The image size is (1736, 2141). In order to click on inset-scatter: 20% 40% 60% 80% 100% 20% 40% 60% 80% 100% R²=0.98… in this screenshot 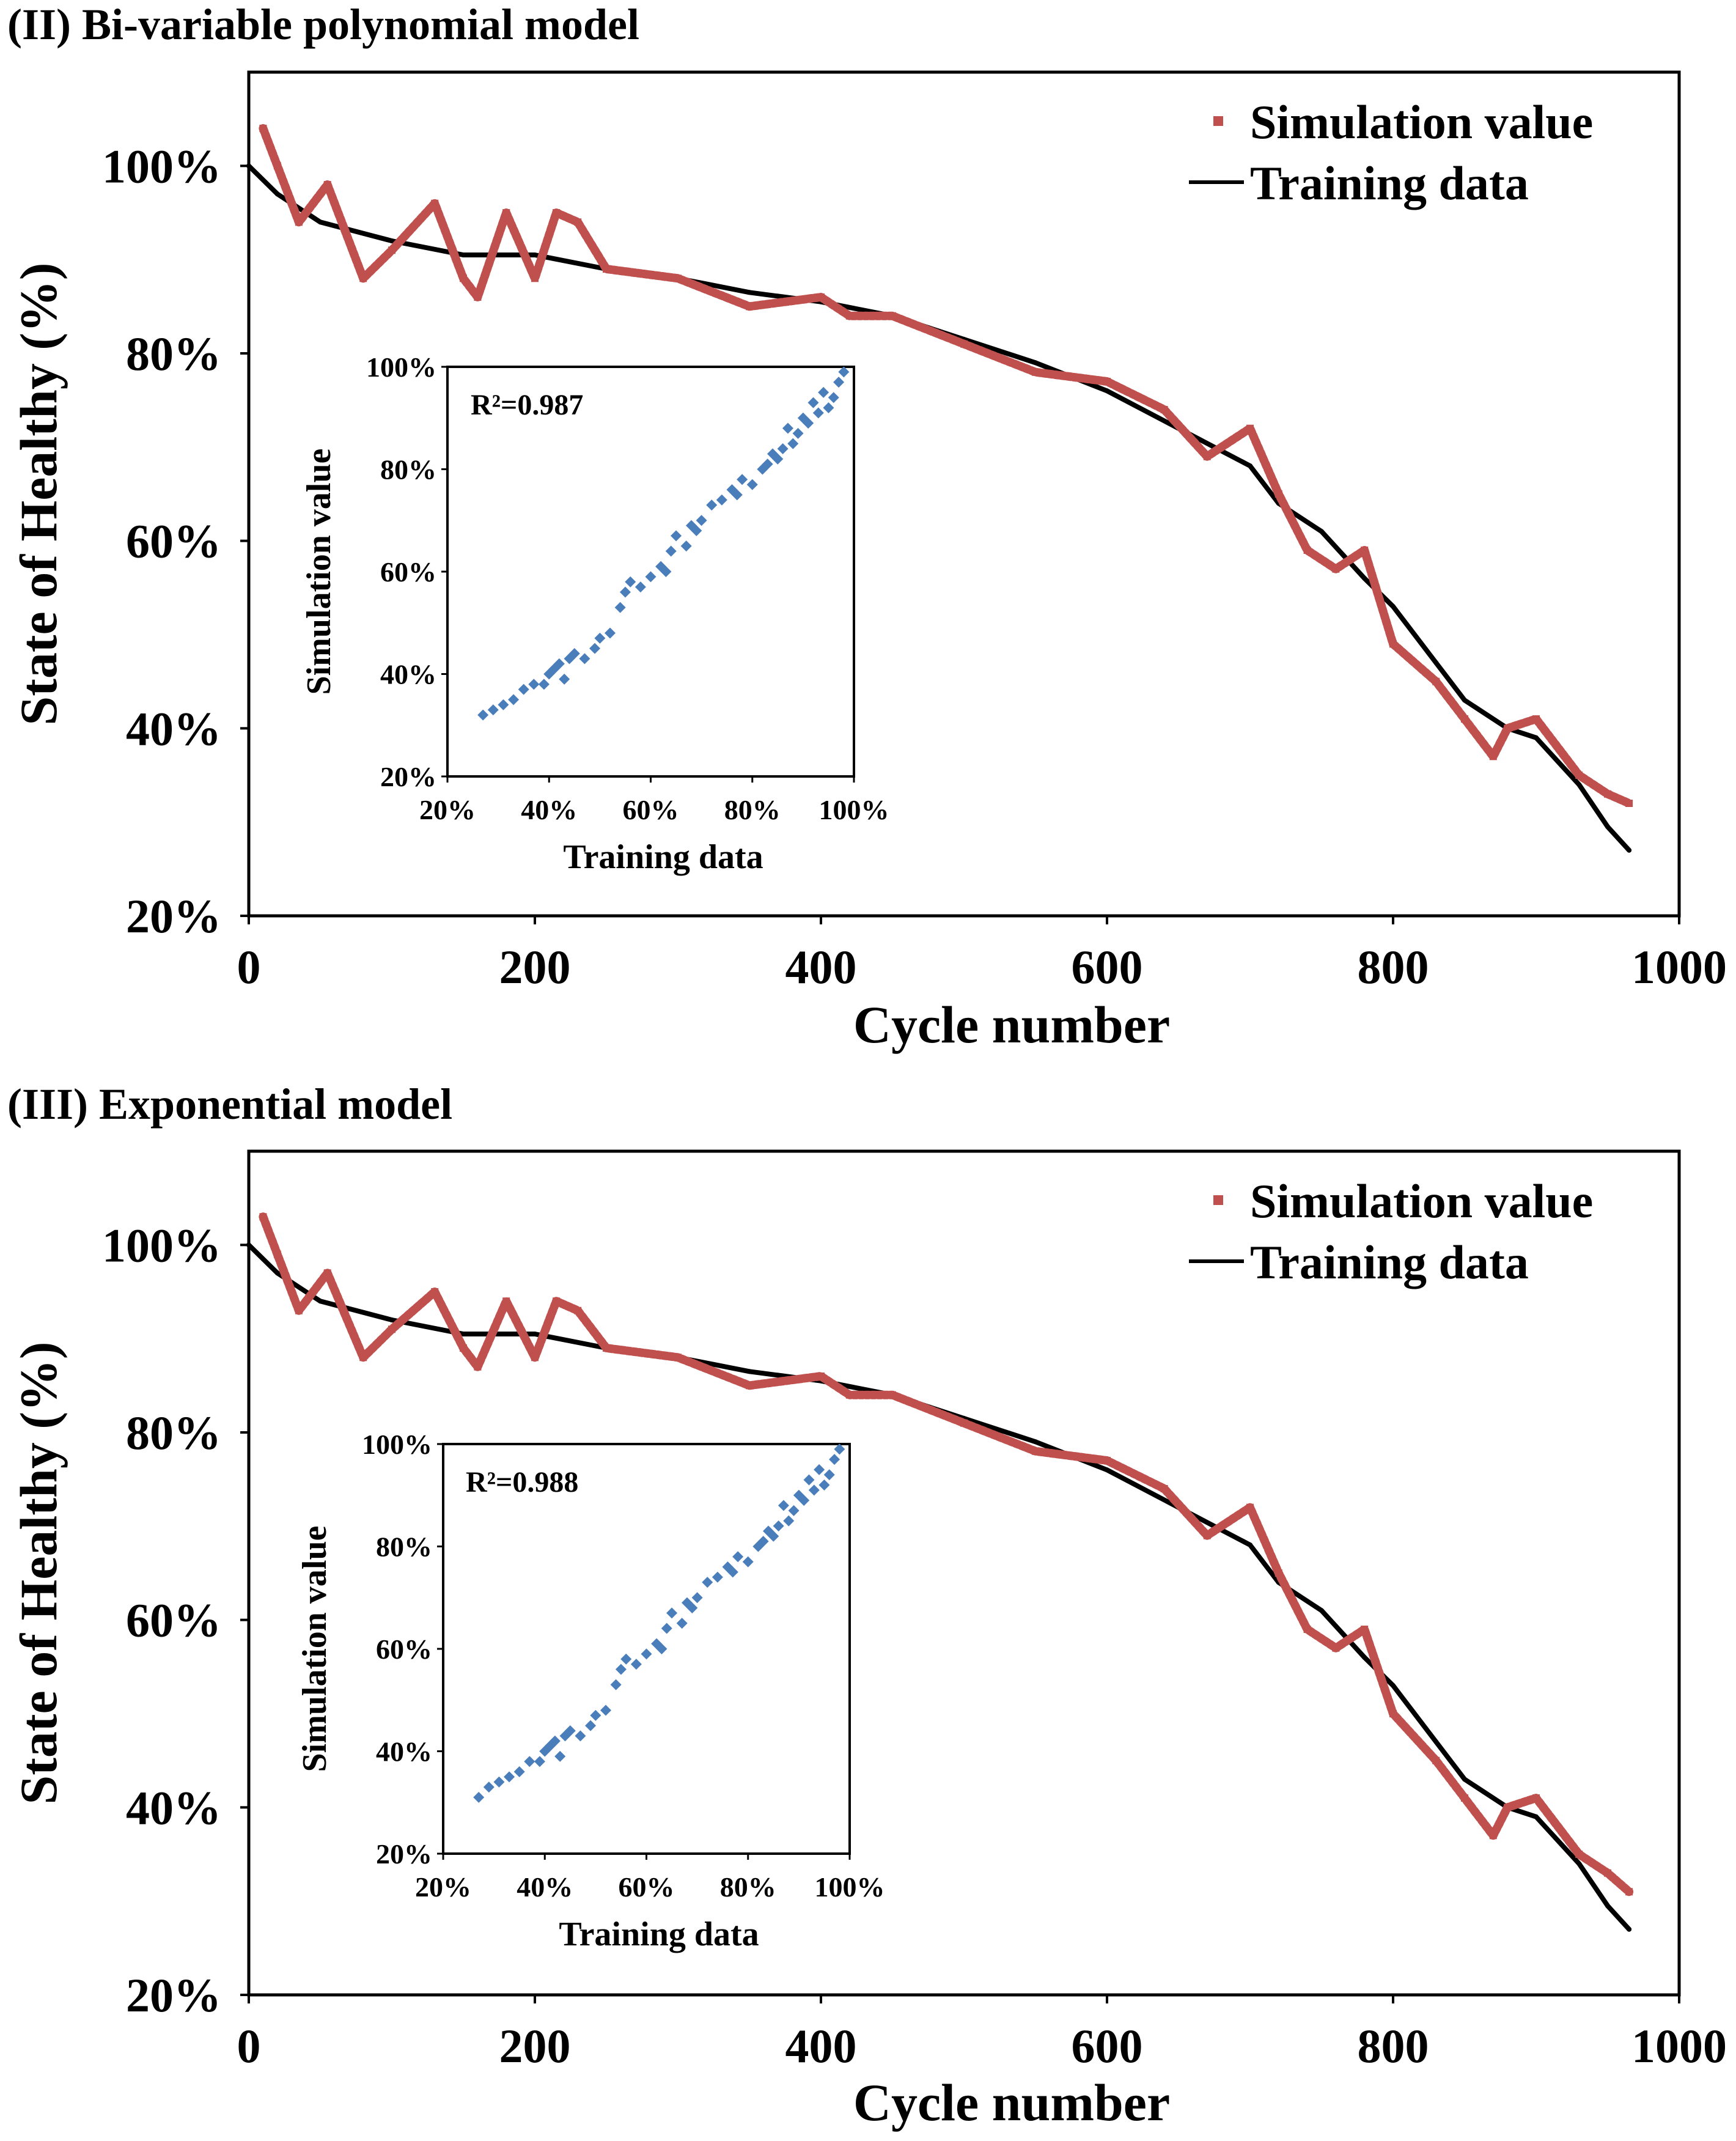, I will do `click(594, 614)`.